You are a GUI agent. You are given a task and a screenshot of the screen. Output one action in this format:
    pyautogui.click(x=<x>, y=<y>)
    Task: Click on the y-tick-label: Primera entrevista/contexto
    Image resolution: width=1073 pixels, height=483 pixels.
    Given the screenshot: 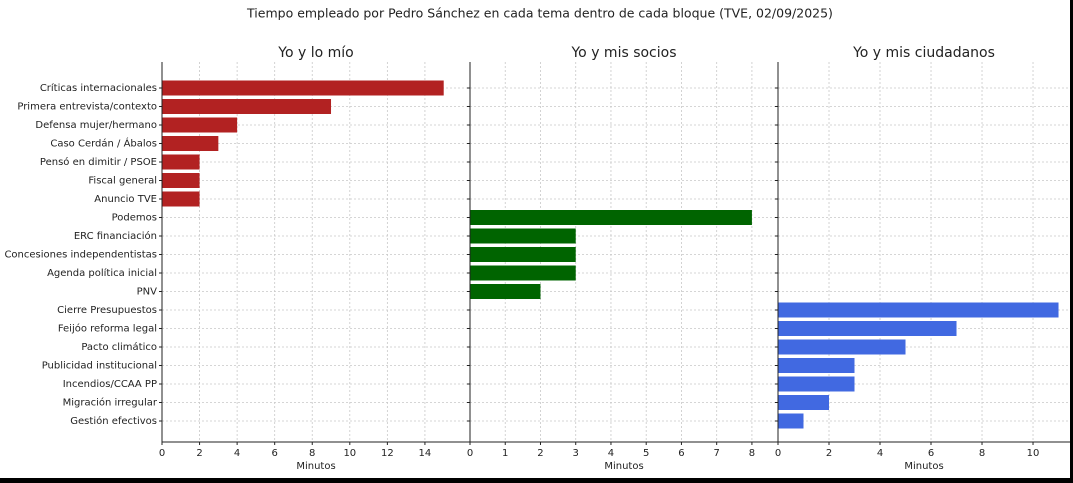 What is the action you would take?
    pyautogui.click(x=87, y=107)
    